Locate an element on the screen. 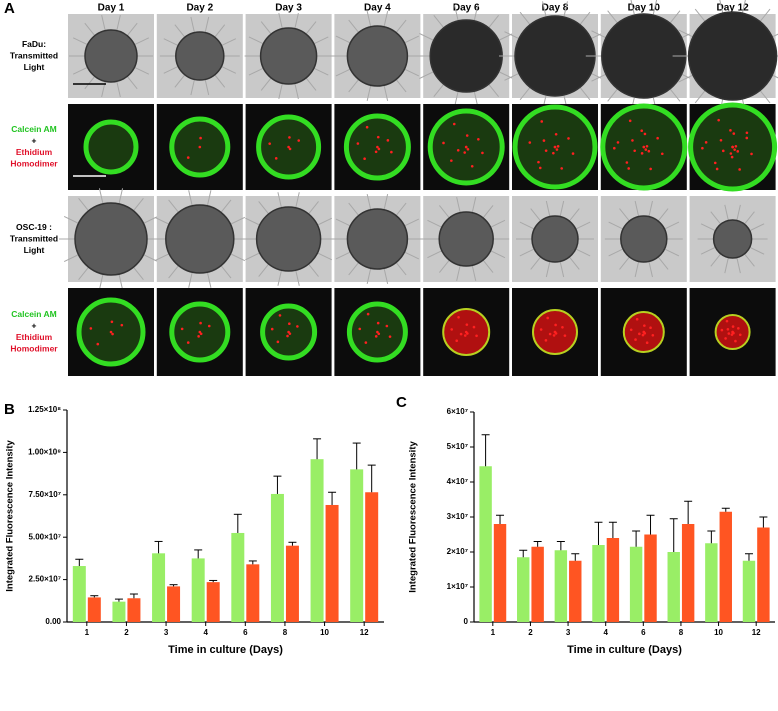 The width and height of the screenshot is (778, 711). y-tick-label: 5.00×10⁷ is located at coordinates (45, 536).